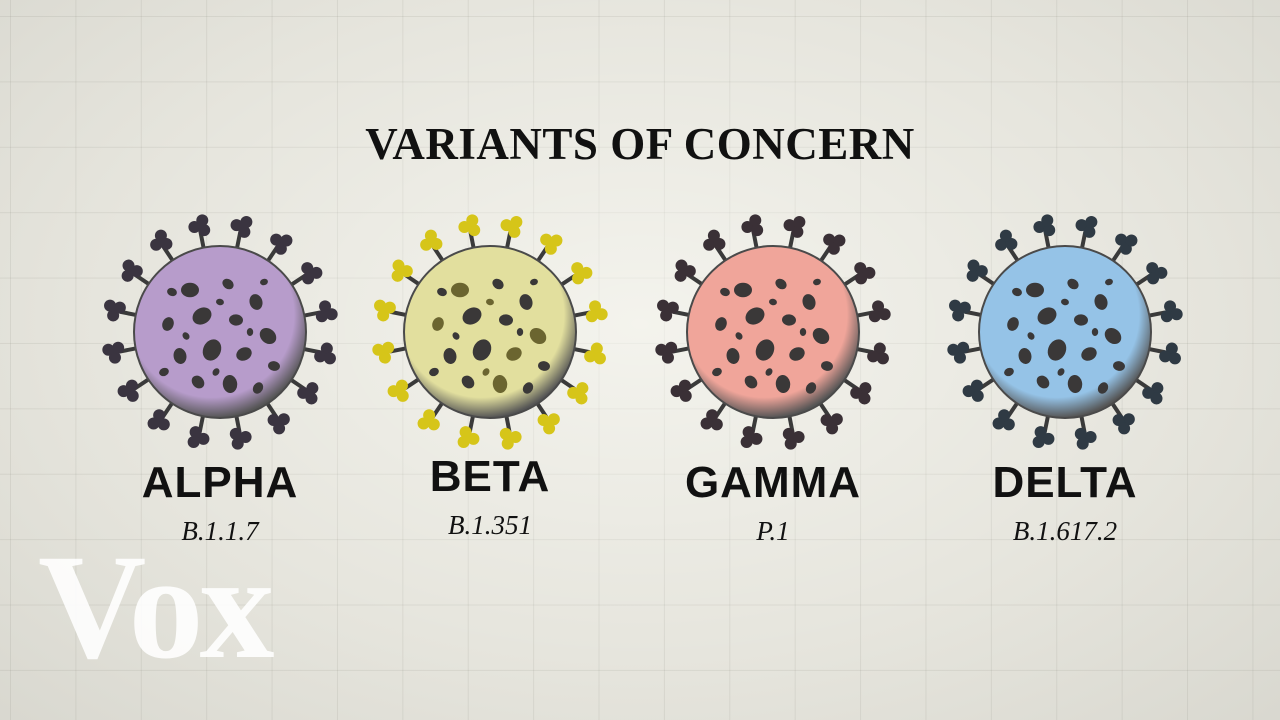  What do you see at coordinates (490, 525) in the screenshot?
I see `variant-code-beta: B.1.351` at bounding box center [490, 525].